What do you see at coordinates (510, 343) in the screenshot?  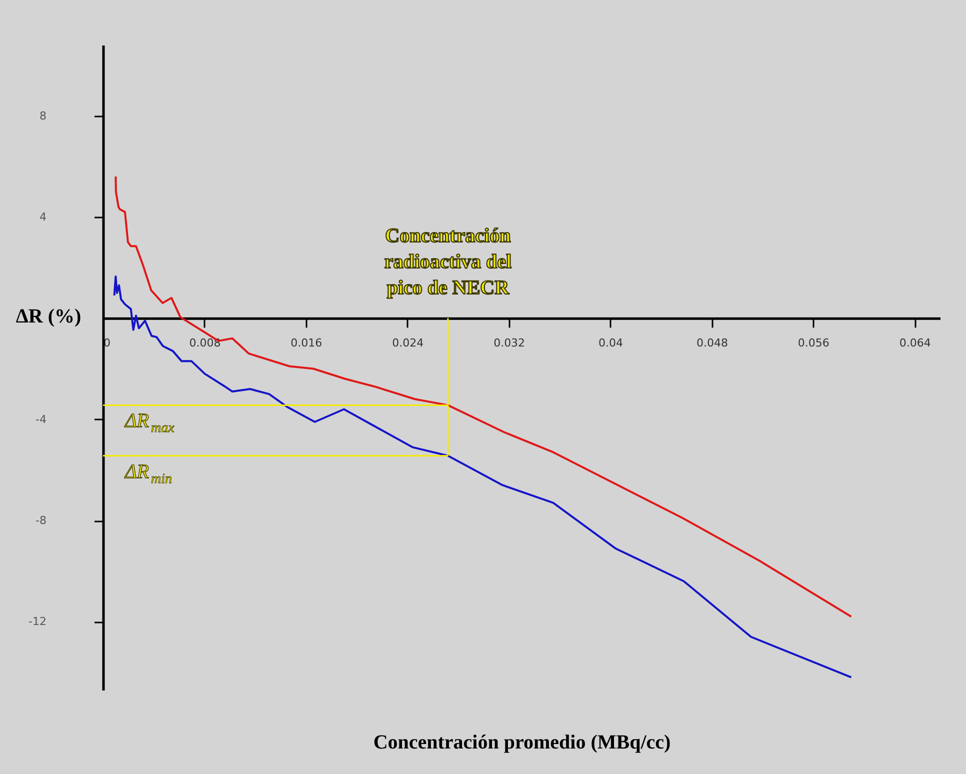 I see `x-tick-label: 0.032` at bounding box center [510, 343].